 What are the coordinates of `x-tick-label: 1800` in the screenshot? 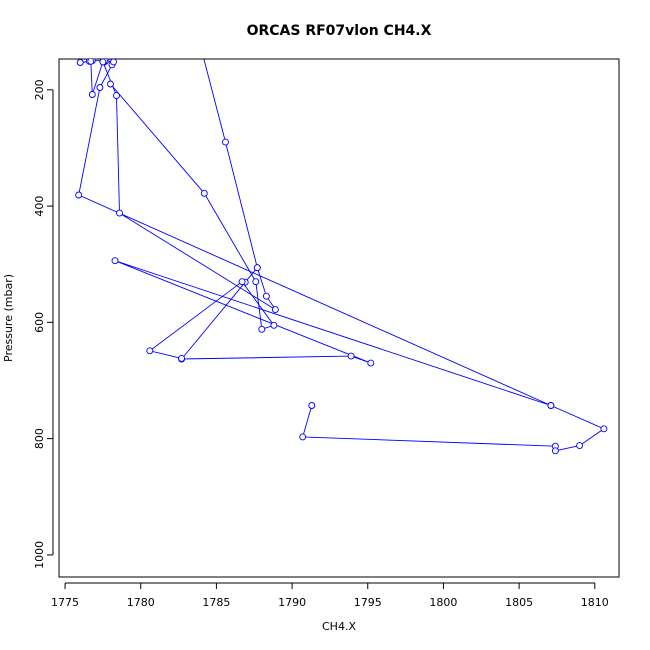 It's located at (443, 602).